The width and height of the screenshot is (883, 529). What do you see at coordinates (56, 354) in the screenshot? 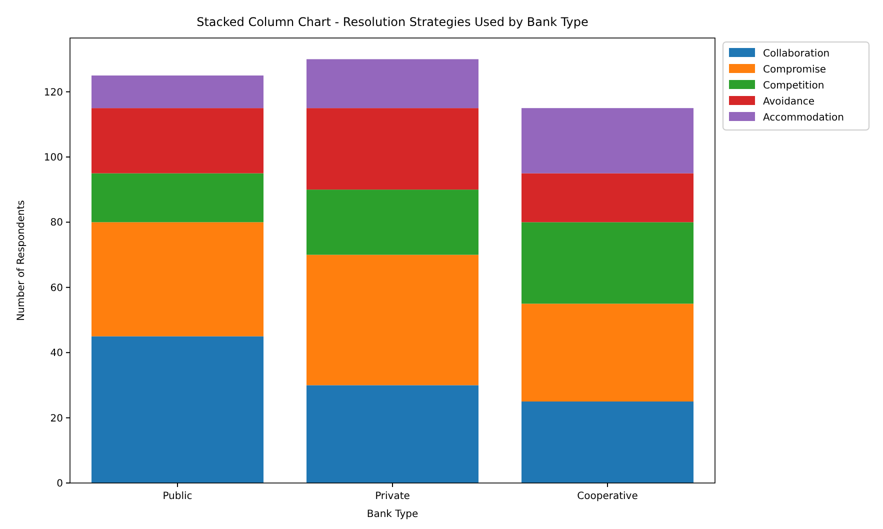
I see `y-tick-label: 40` at bounding box center [56, 354].